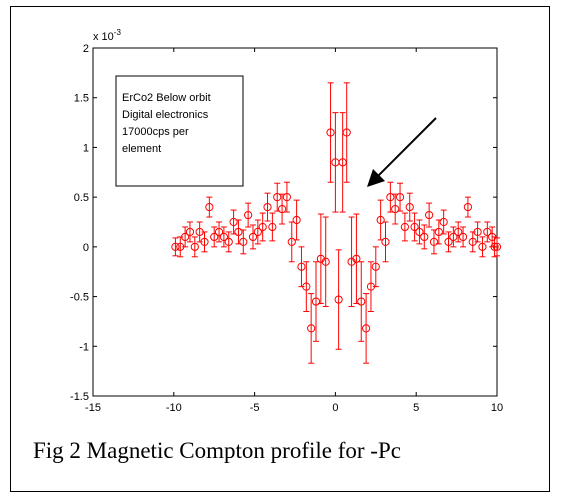 The image size is (561, 498). I want to click on legend-line-4: element, so click(141, 149).